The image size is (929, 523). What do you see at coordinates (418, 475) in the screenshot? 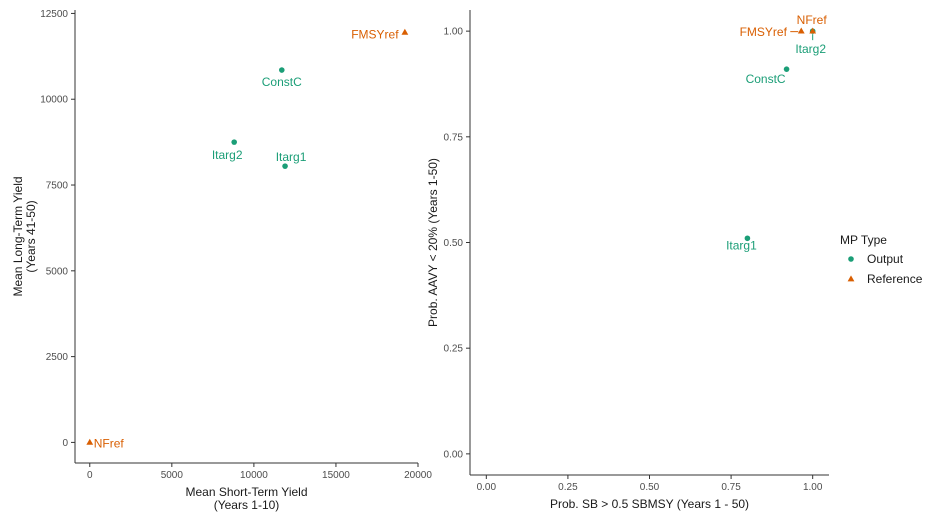
I see `x-tick-label: 20000` at bounding box center [418, 475].